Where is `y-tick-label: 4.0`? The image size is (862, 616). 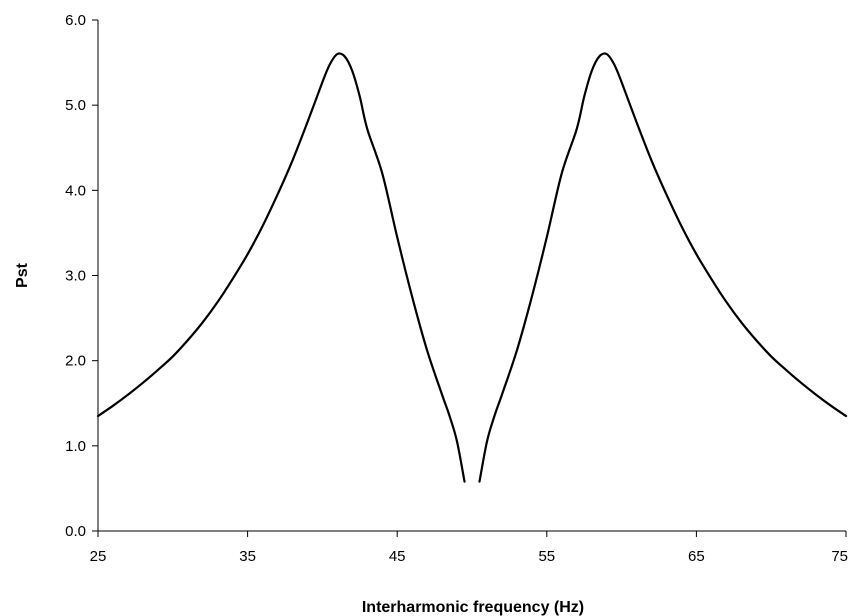 y-tick-label: 4.0 is located at coordinates (75, 190).